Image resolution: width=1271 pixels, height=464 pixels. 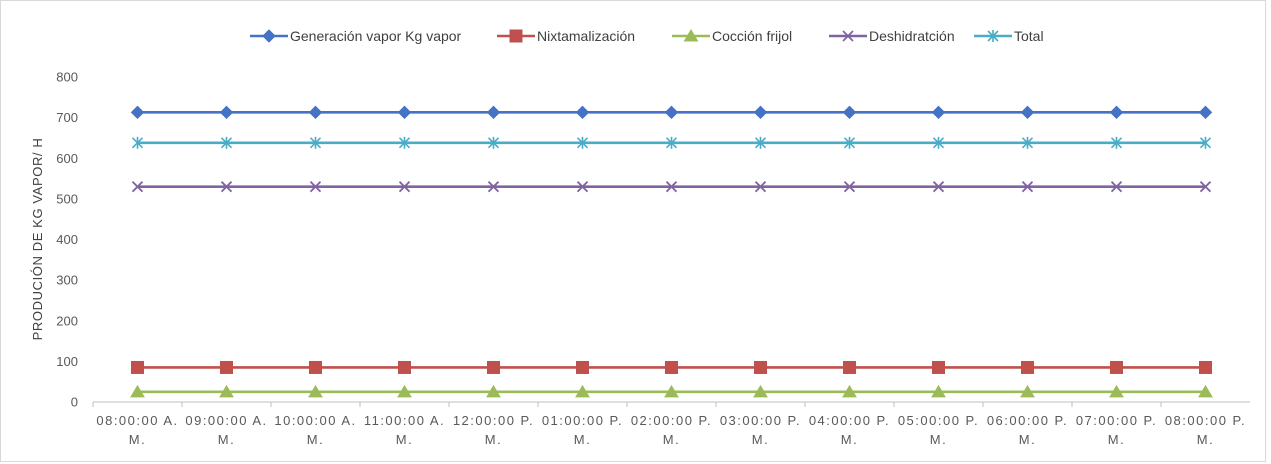 I want to click on y-tick-label: 800, so click(x=67, y=77).